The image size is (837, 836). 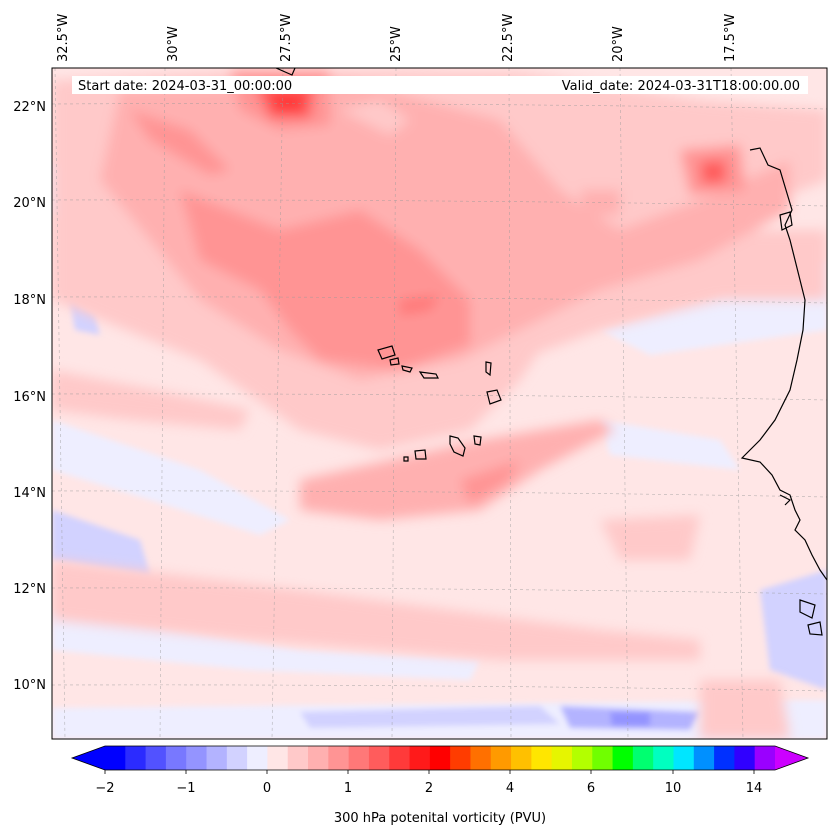 What do you see at coordinates (185, 788) in the screenshot?
I see `colorbar-tick-label: −1` at bounding box center [185, 788].